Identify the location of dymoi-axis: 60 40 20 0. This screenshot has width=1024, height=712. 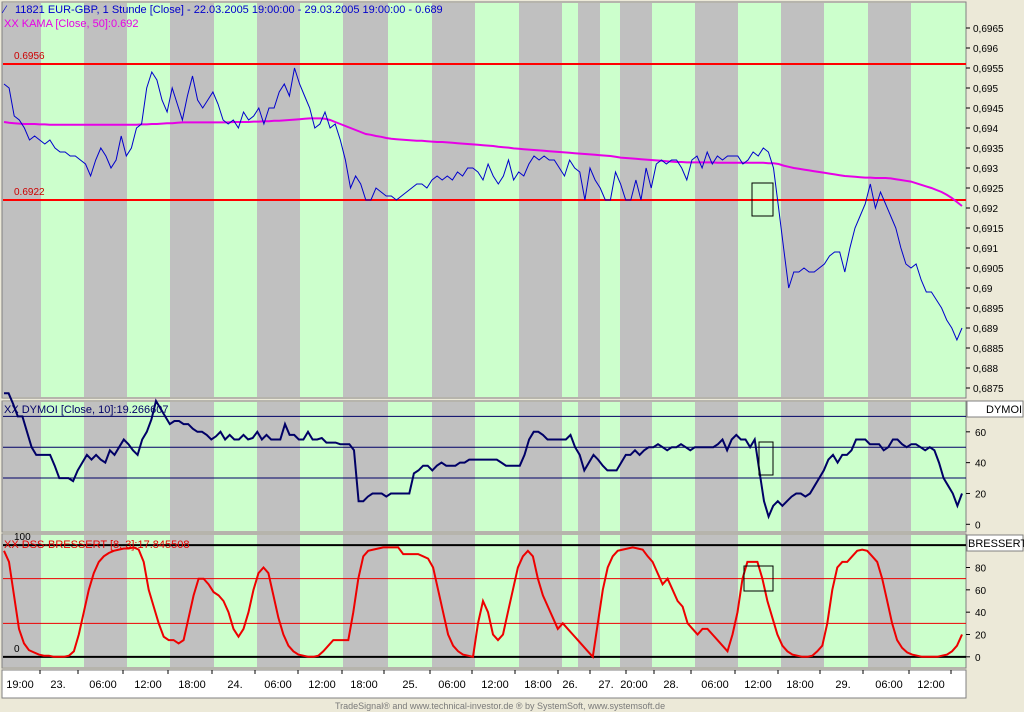
(976, 479).